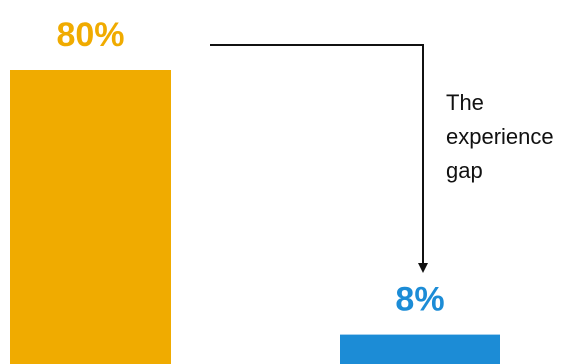  I want to click on bar-value-label-second: 8%, so click(419, 300).